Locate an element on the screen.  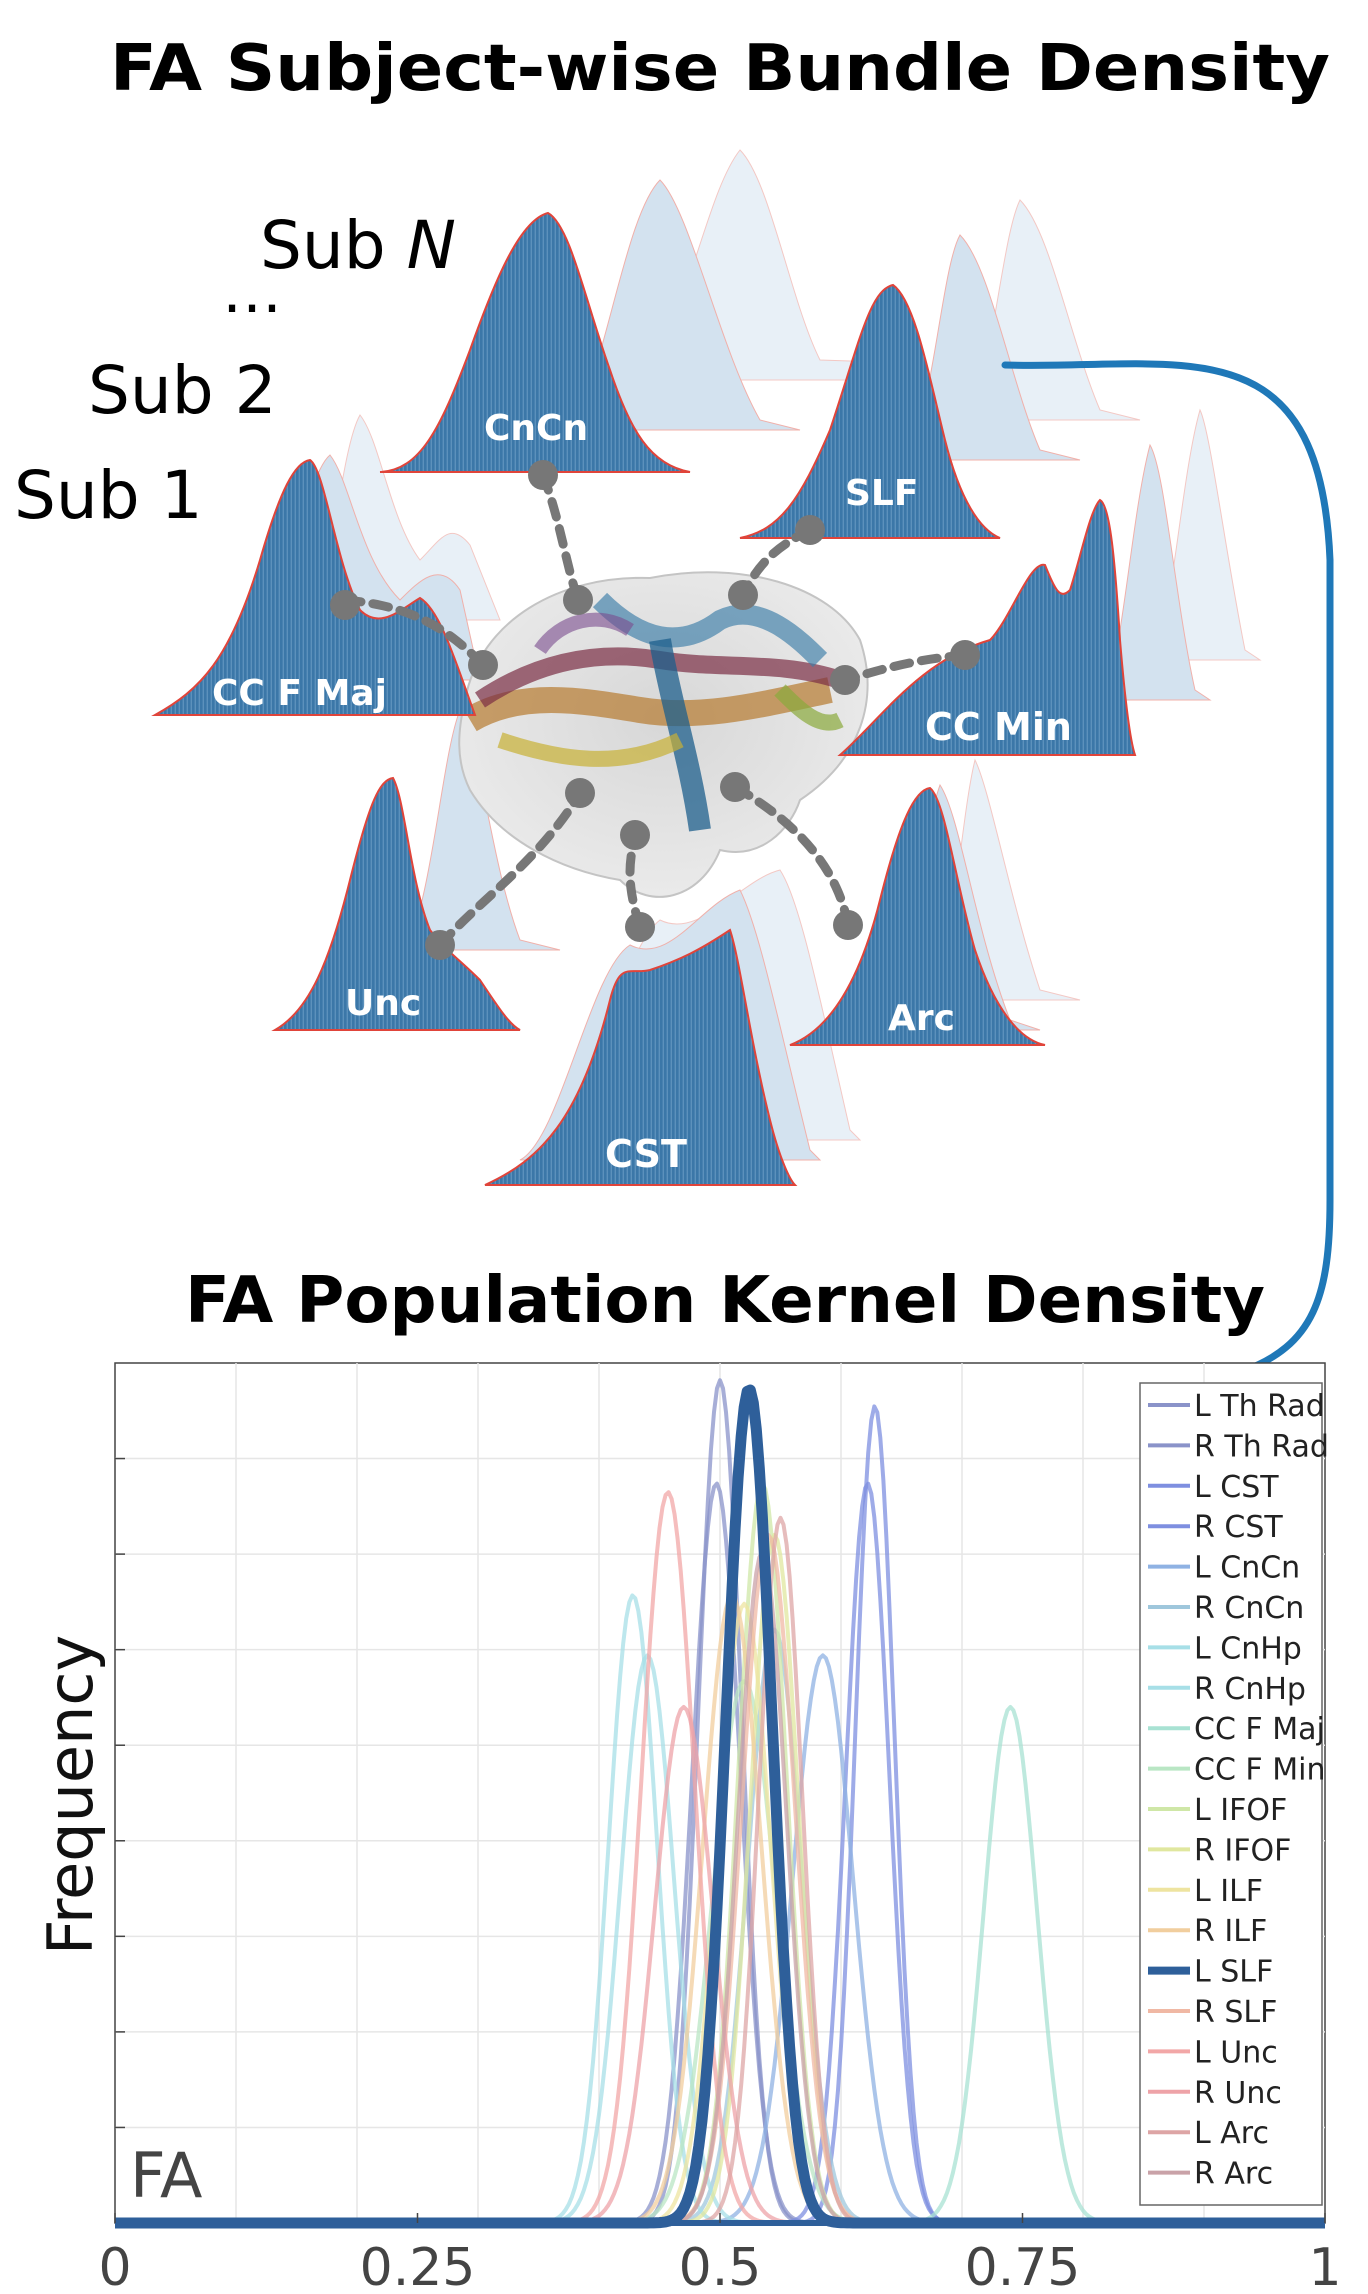
legend-label: R CST is located at coordinates (1238, 1527).